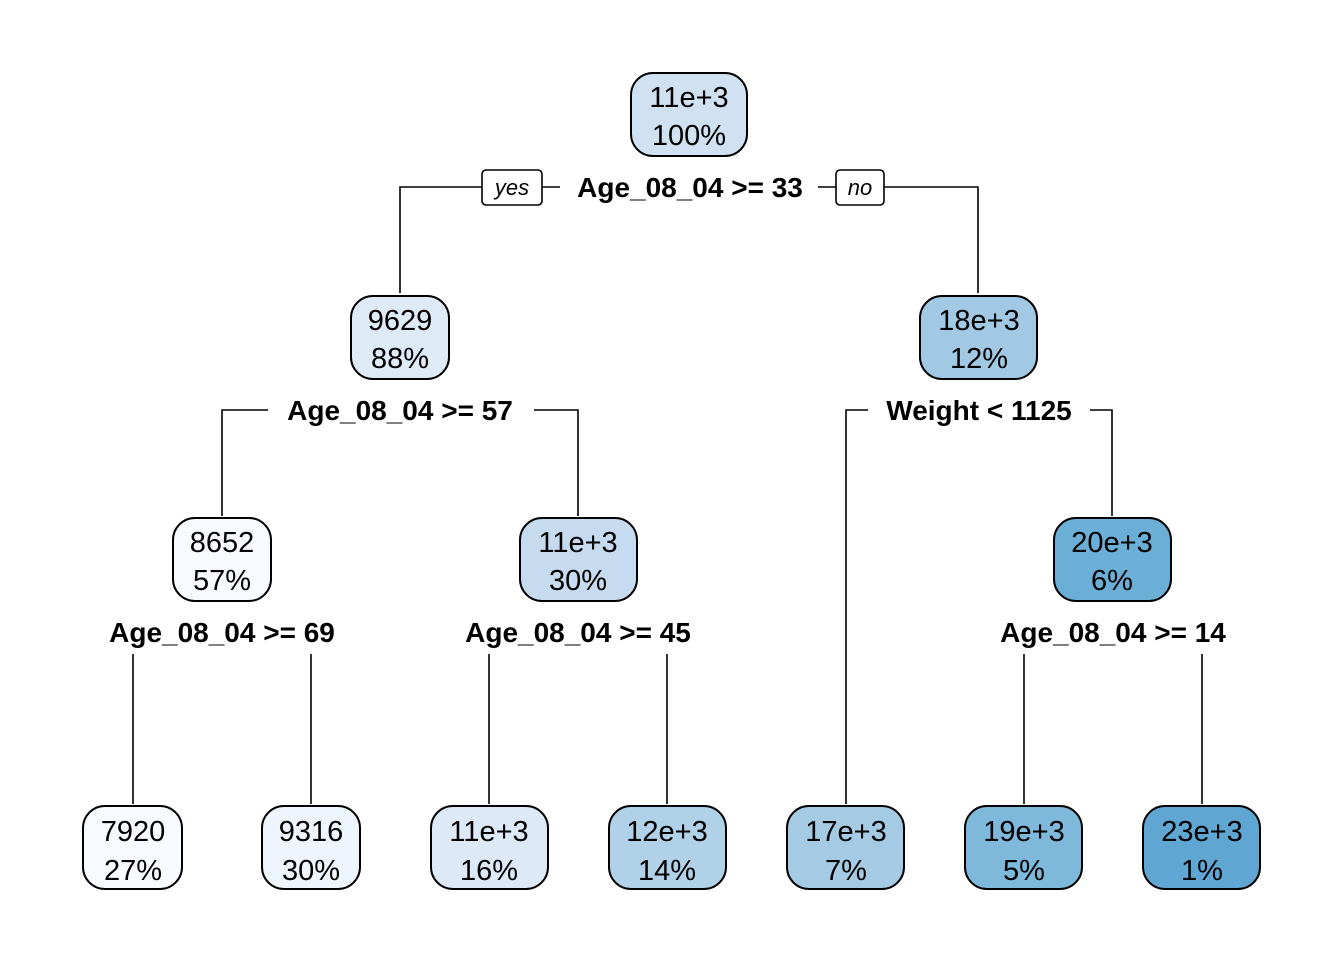 The height and width of the screenshot is (960, 1344). I want to click on leaf-4-box, so click(667, 847).